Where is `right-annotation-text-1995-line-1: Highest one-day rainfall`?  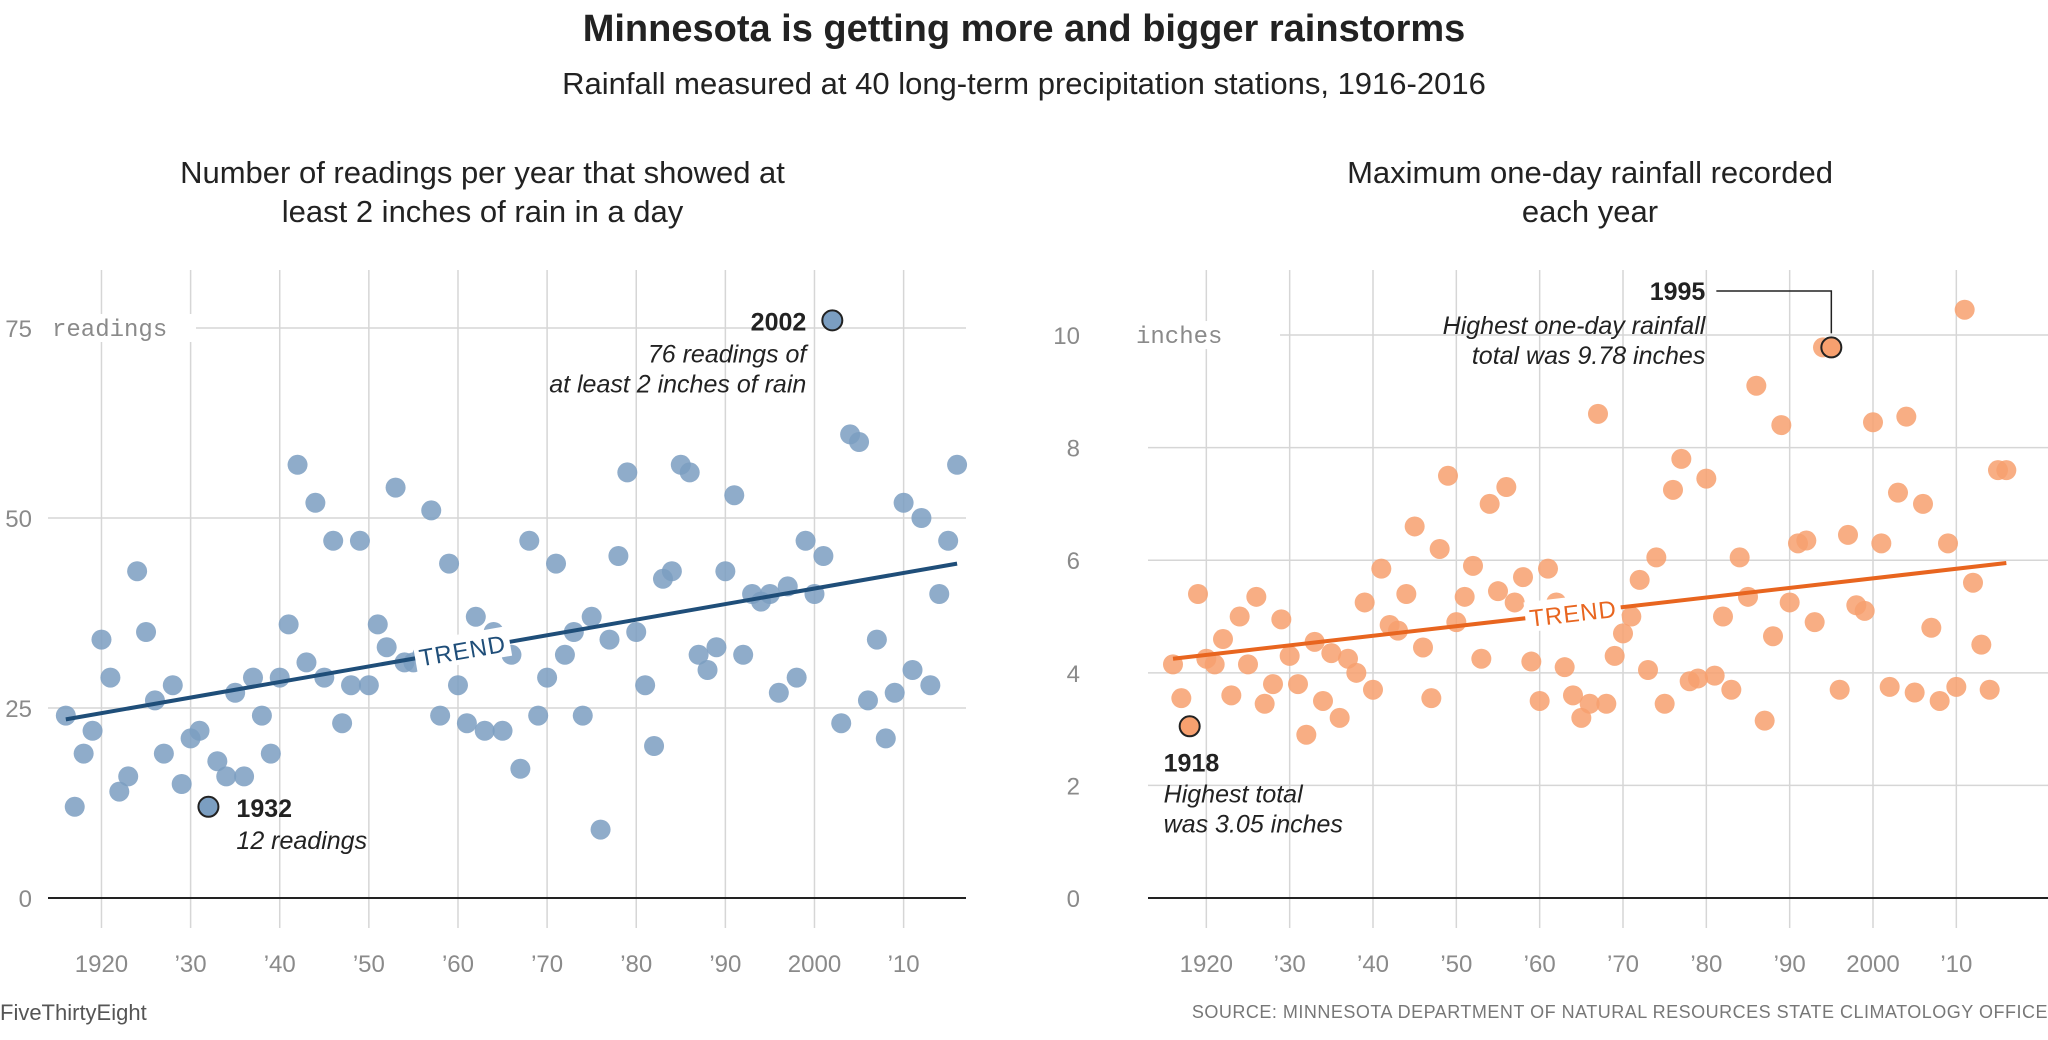 right-annotation-text-1995-line-1: Highest one-day rainfall is located at coordinates (1575, 326).